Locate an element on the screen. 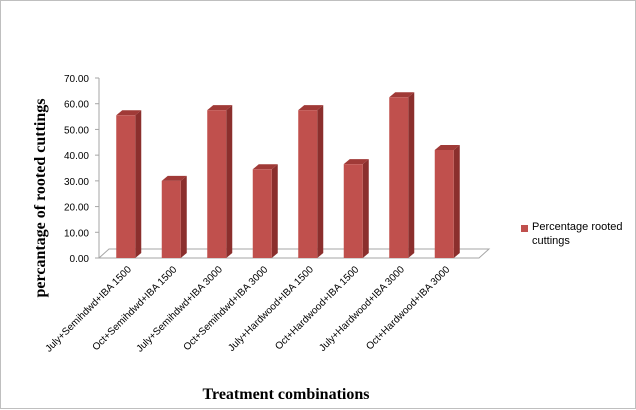 This screenshot has height=410, width=636. legend-label: Percentage rooted cuttings is located at coordinates (577, 234).